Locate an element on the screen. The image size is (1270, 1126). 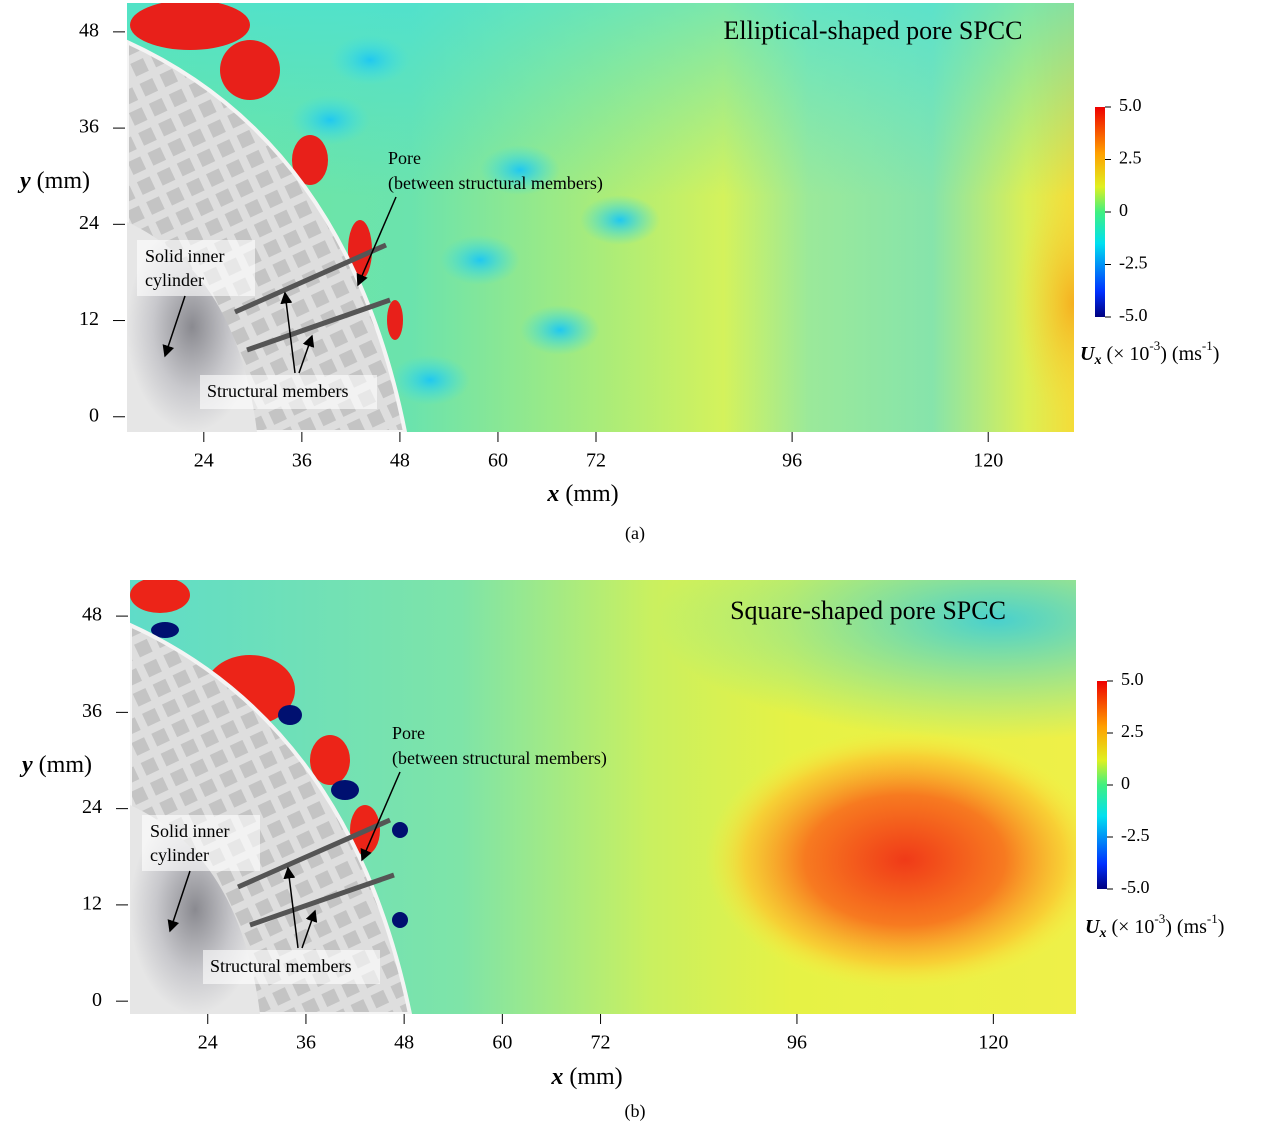
x-axis-label: x (mm) is located at coordinates (582, 494).